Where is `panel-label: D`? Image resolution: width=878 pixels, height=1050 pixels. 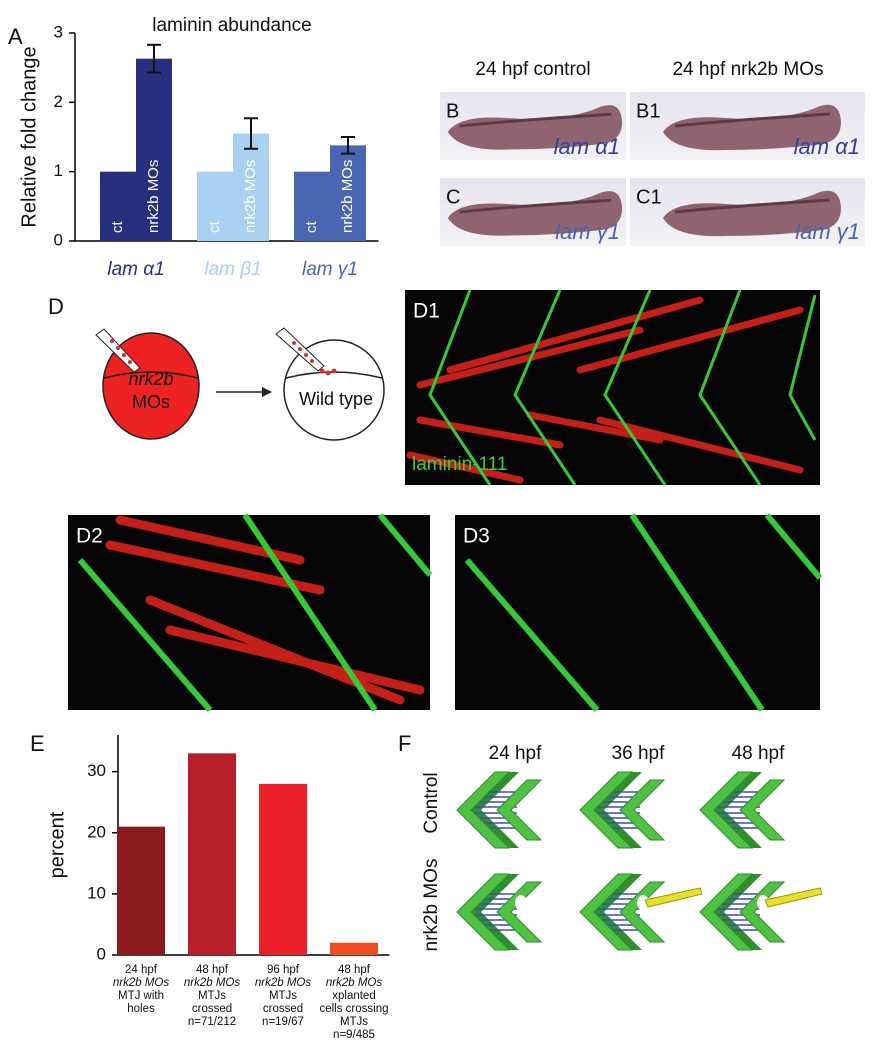 panel-label: D is located at coordinates (56, 306).